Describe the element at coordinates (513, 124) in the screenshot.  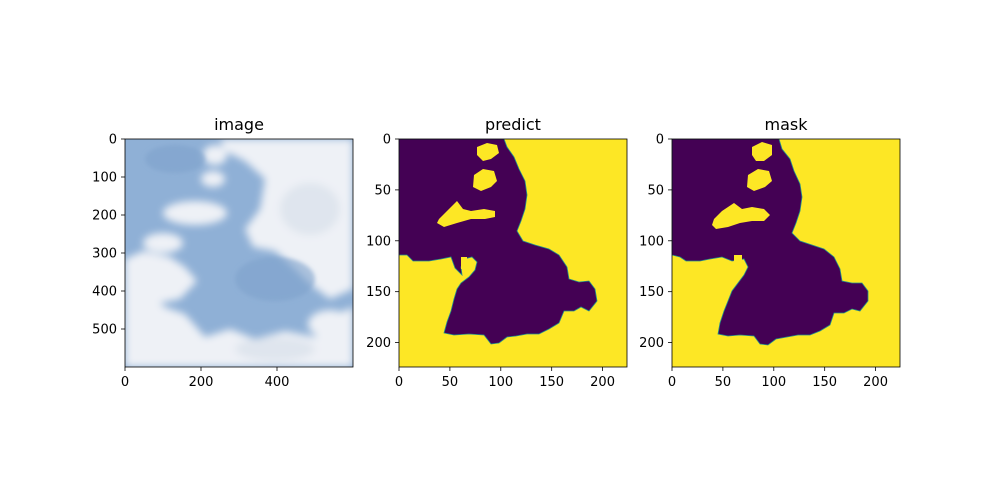
I see `panel-title-predict: predict` at that location.